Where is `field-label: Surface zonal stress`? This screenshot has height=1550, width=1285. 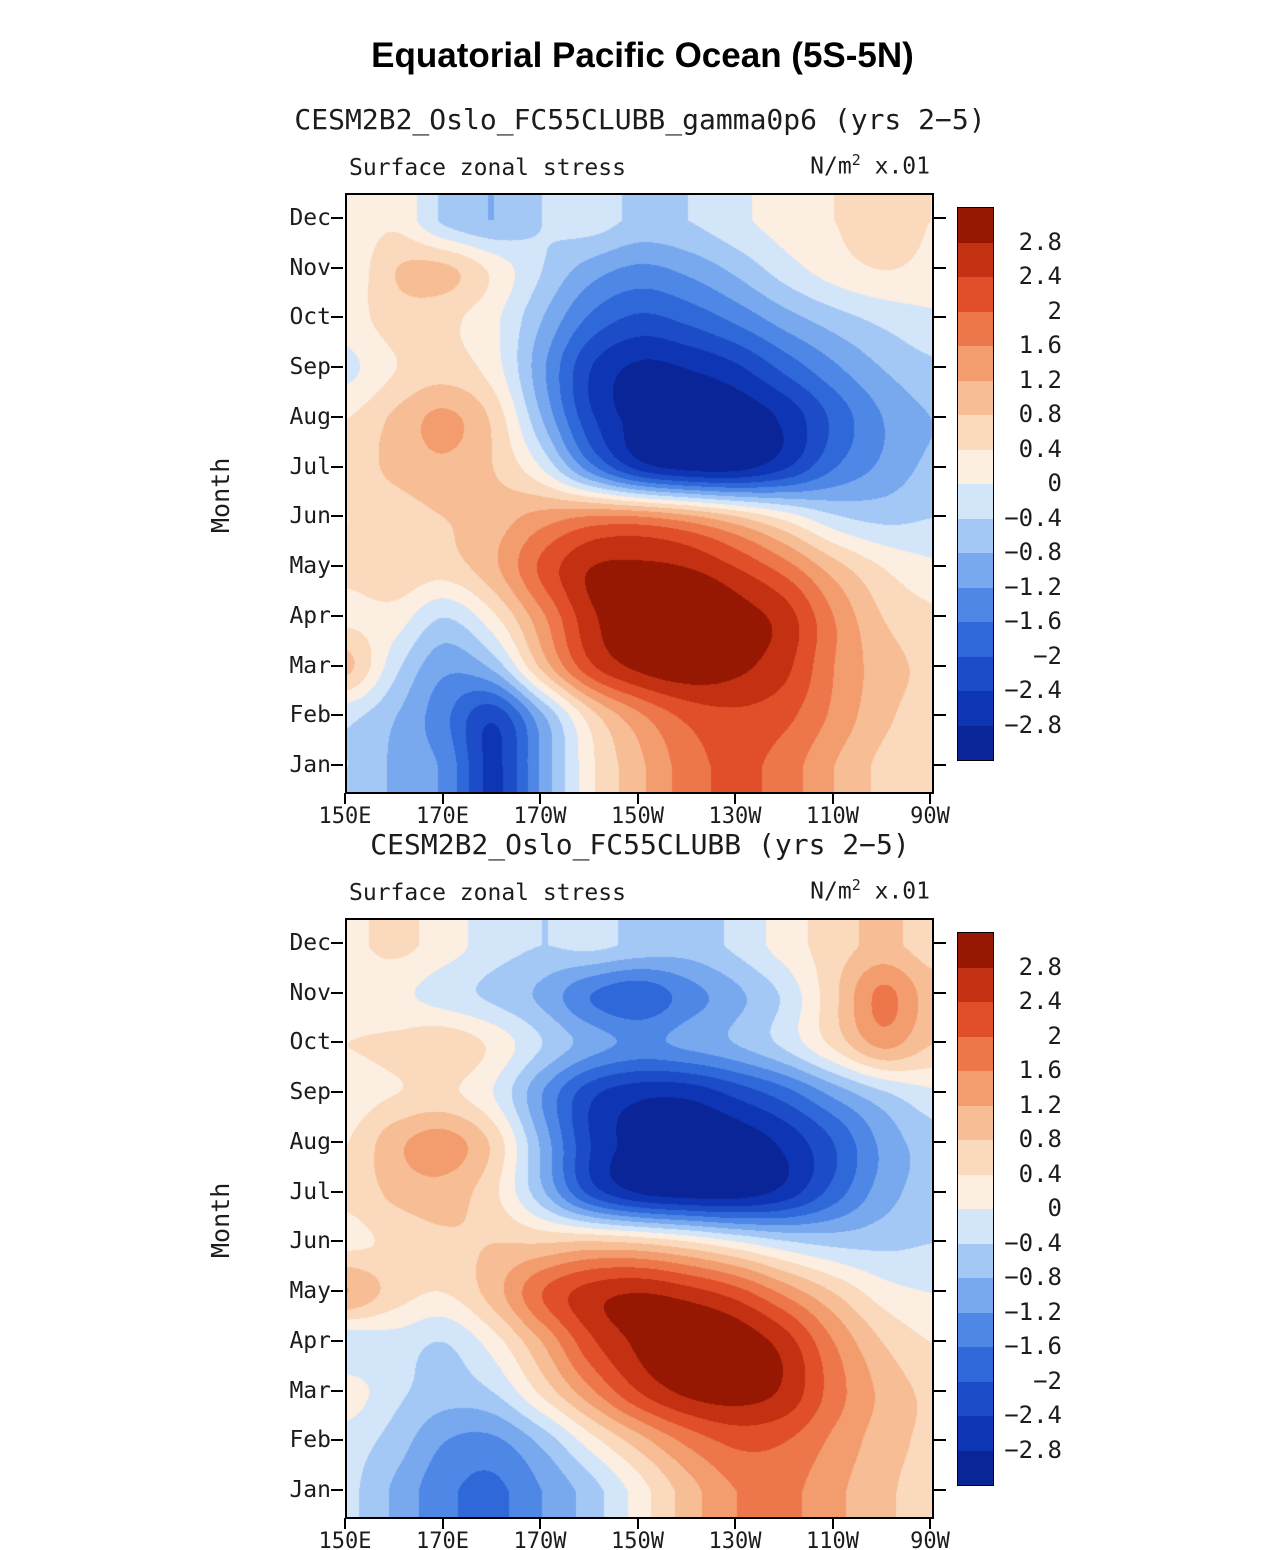
field-label: Surface zonal stress is located at coordinates (487, 168).